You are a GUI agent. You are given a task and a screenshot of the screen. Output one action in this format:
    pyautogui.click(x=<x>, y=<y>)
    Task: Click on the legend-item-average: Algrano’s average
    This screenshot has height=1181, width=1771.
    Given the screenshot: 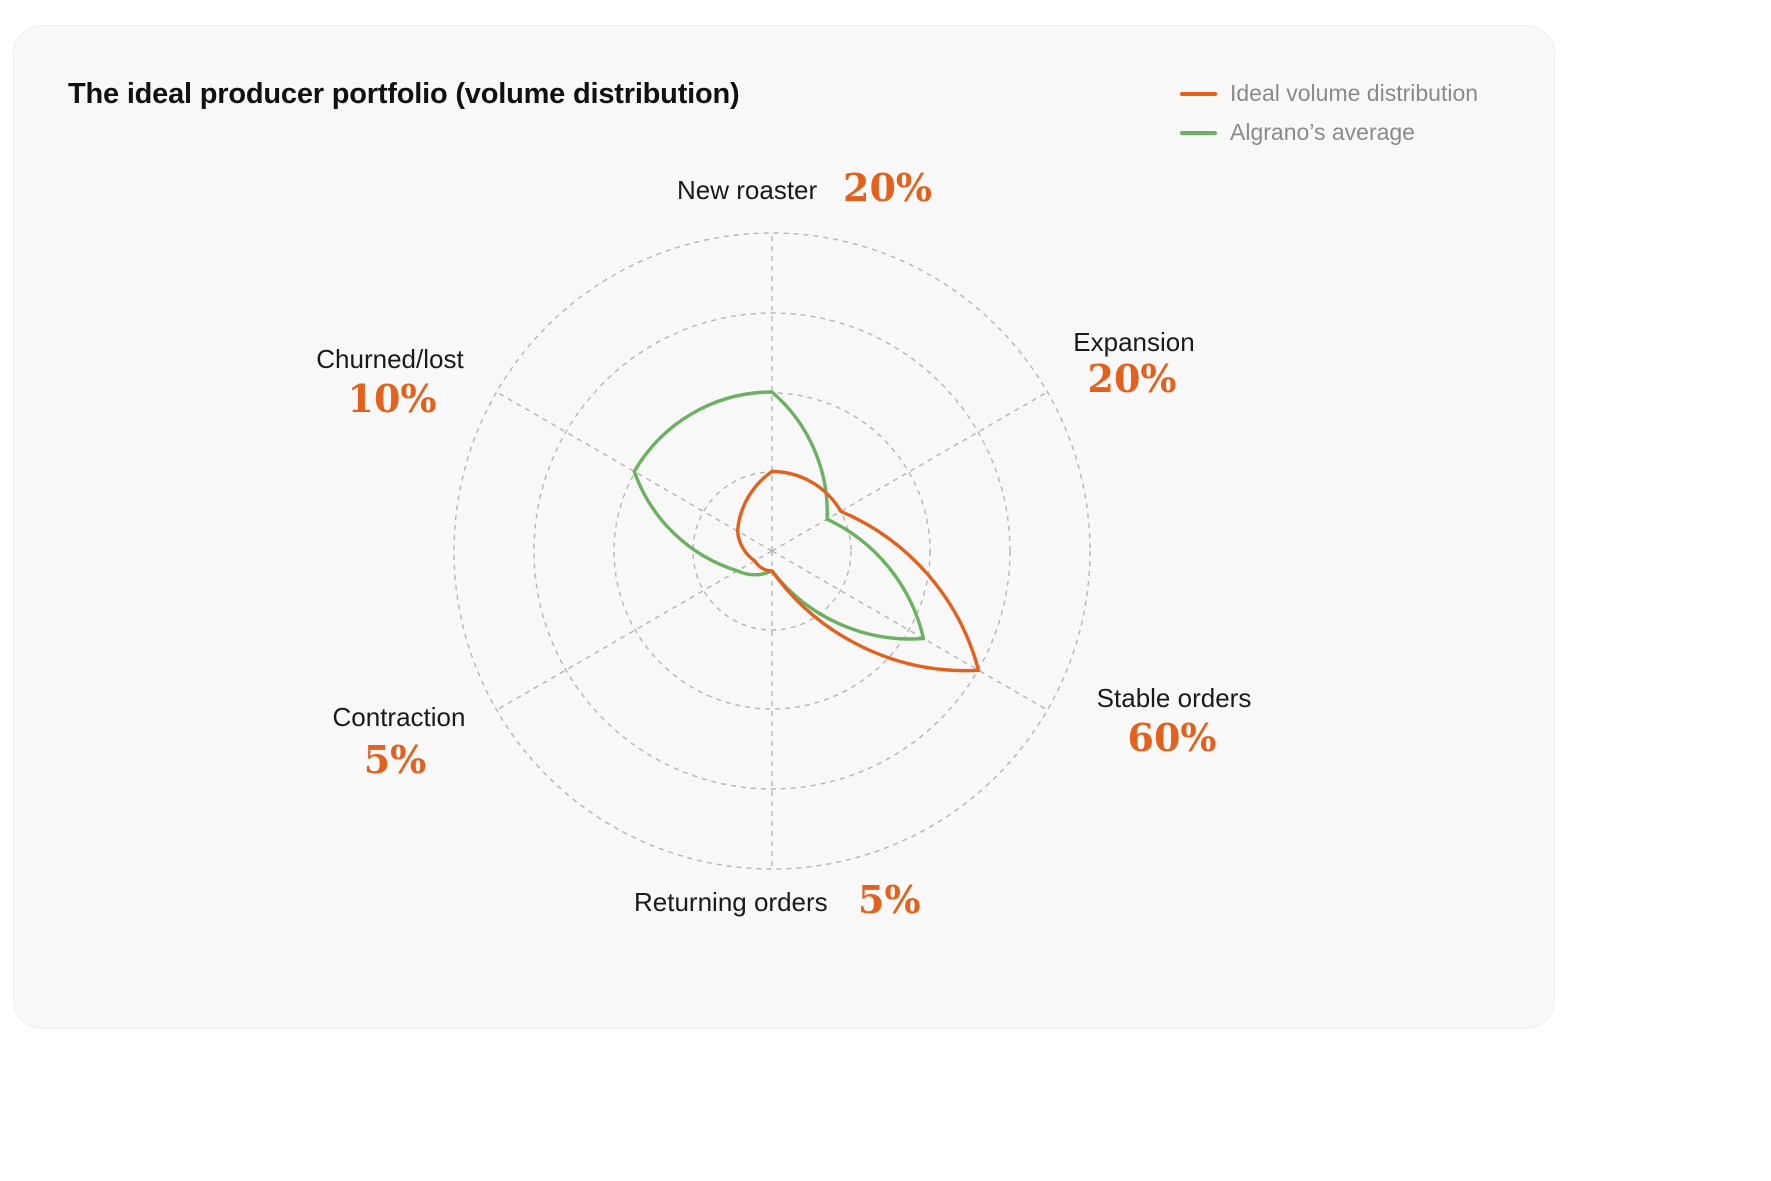 What is the action you would take?
    pyautogui.click(x=1329, y=132)
    